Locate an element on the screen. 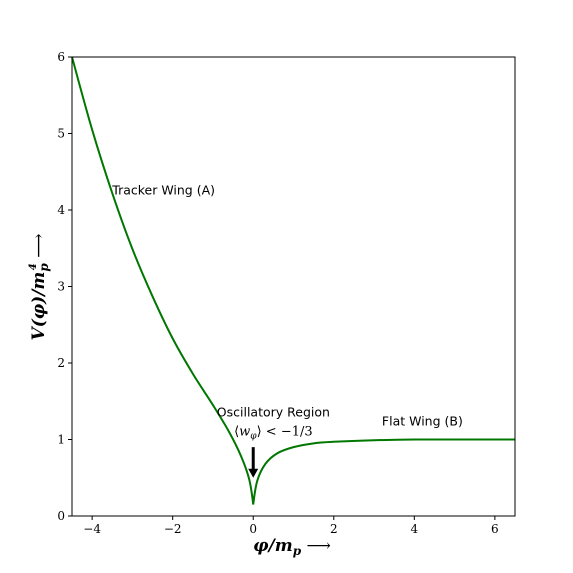 This screenshot has height=573, width=573. x-tick-label: 2 is located at coordinates (334, 529).